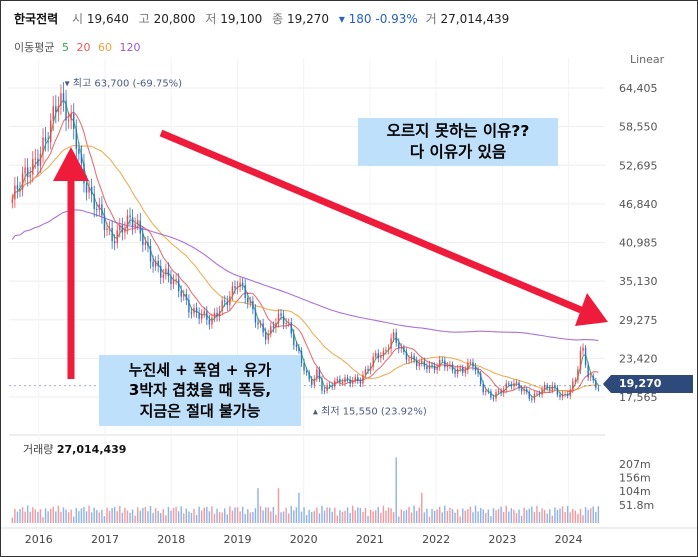 Image resolution: width=698 pixels, height=557 pixels. What do you see at coordinates (638, 243) in the screenshot?
I see `y-tick-label: 40,985` at bounding box center [638, 243].